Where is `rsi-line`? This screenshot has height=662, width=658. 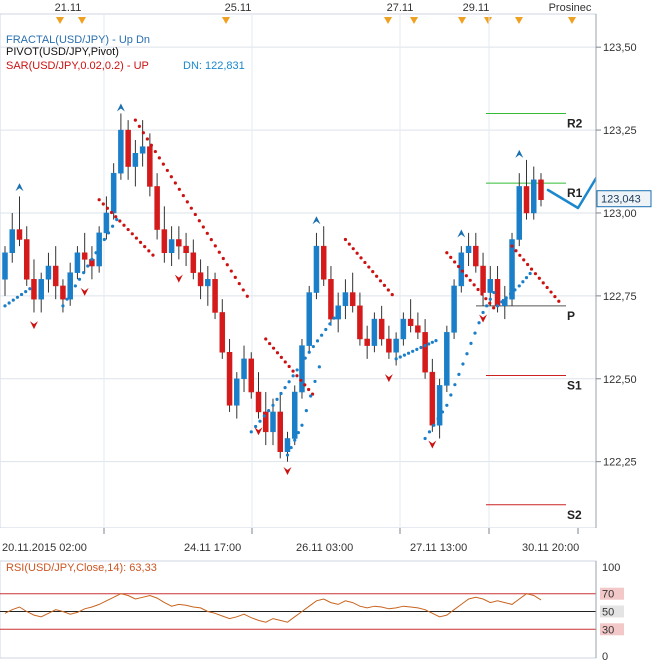 rsi-line is located at coordinates (273, 608).